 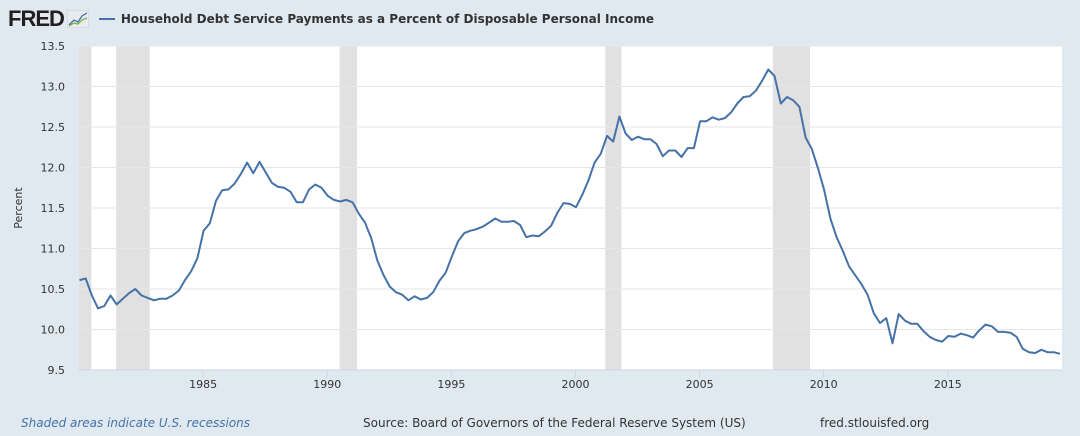 What do you see at coordinates (451, 384) in the screenshot?
I see `x-tick-label: 1995` at bounding box center [451, 384].